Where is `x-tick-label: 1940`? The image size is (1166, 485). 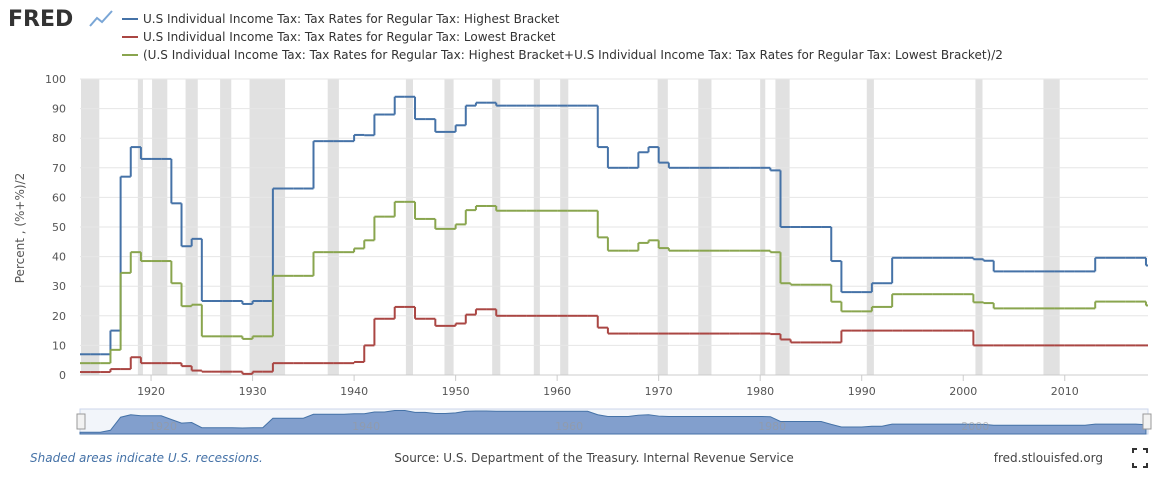 x-tick-label: 1940 is located at coordinates (354, 391).